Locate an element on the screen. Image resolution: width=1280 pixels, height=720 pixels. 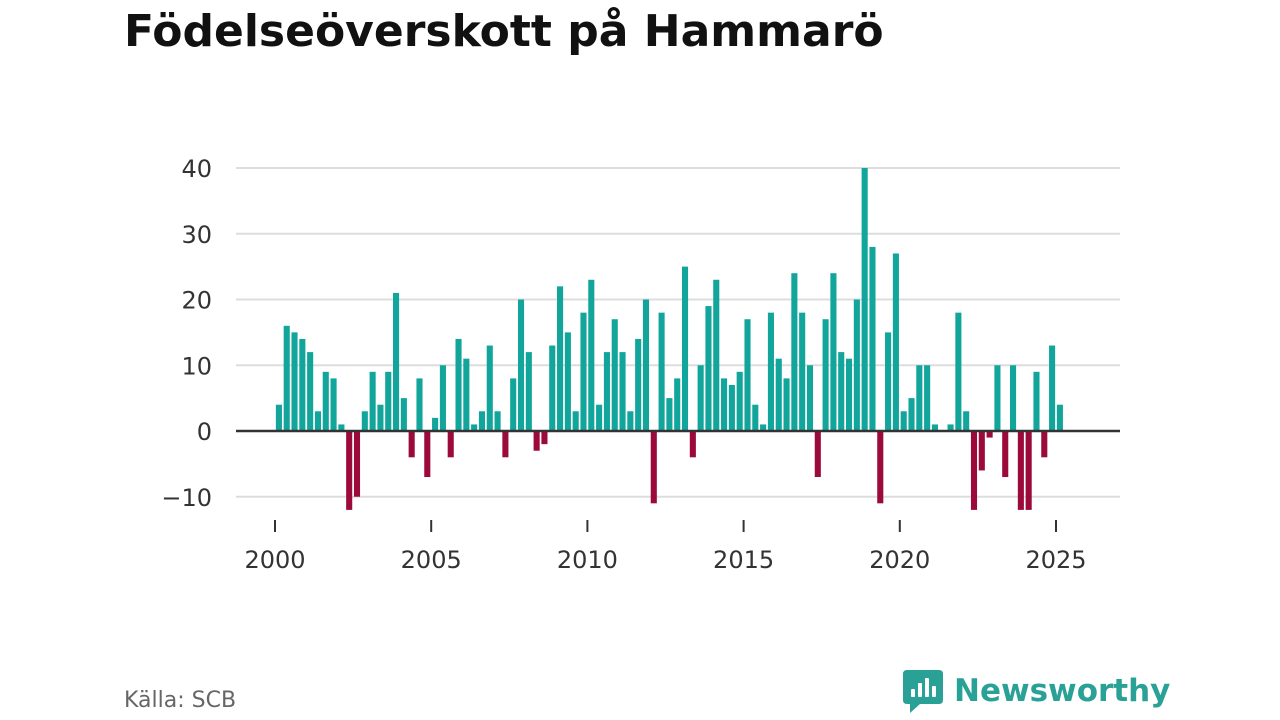
bar-2023-q1 is located at coordinates (997, 398).